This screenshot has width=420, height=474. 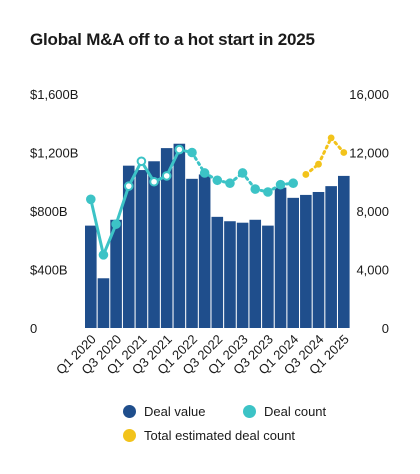 What do you see at coordinates (54, 94) in the screenshot?
I see `left-axis-tick-label: $1,600B` at bounding box center [54, 94].